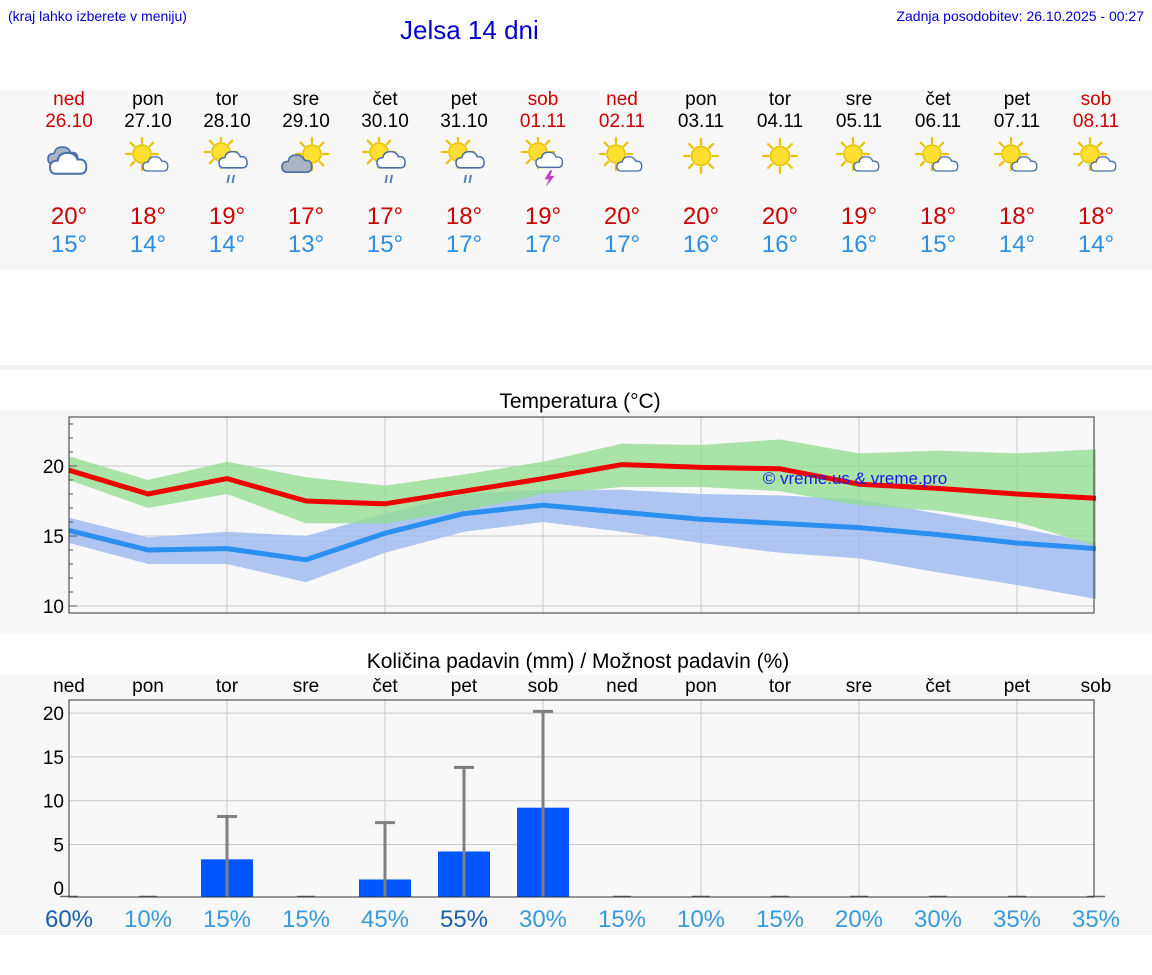 This screenshot has width=1152, height=975. What do you see at coordinates (69, 99) in the screenshot?
I see `day-name: ned` at bounding box center [69, 99].